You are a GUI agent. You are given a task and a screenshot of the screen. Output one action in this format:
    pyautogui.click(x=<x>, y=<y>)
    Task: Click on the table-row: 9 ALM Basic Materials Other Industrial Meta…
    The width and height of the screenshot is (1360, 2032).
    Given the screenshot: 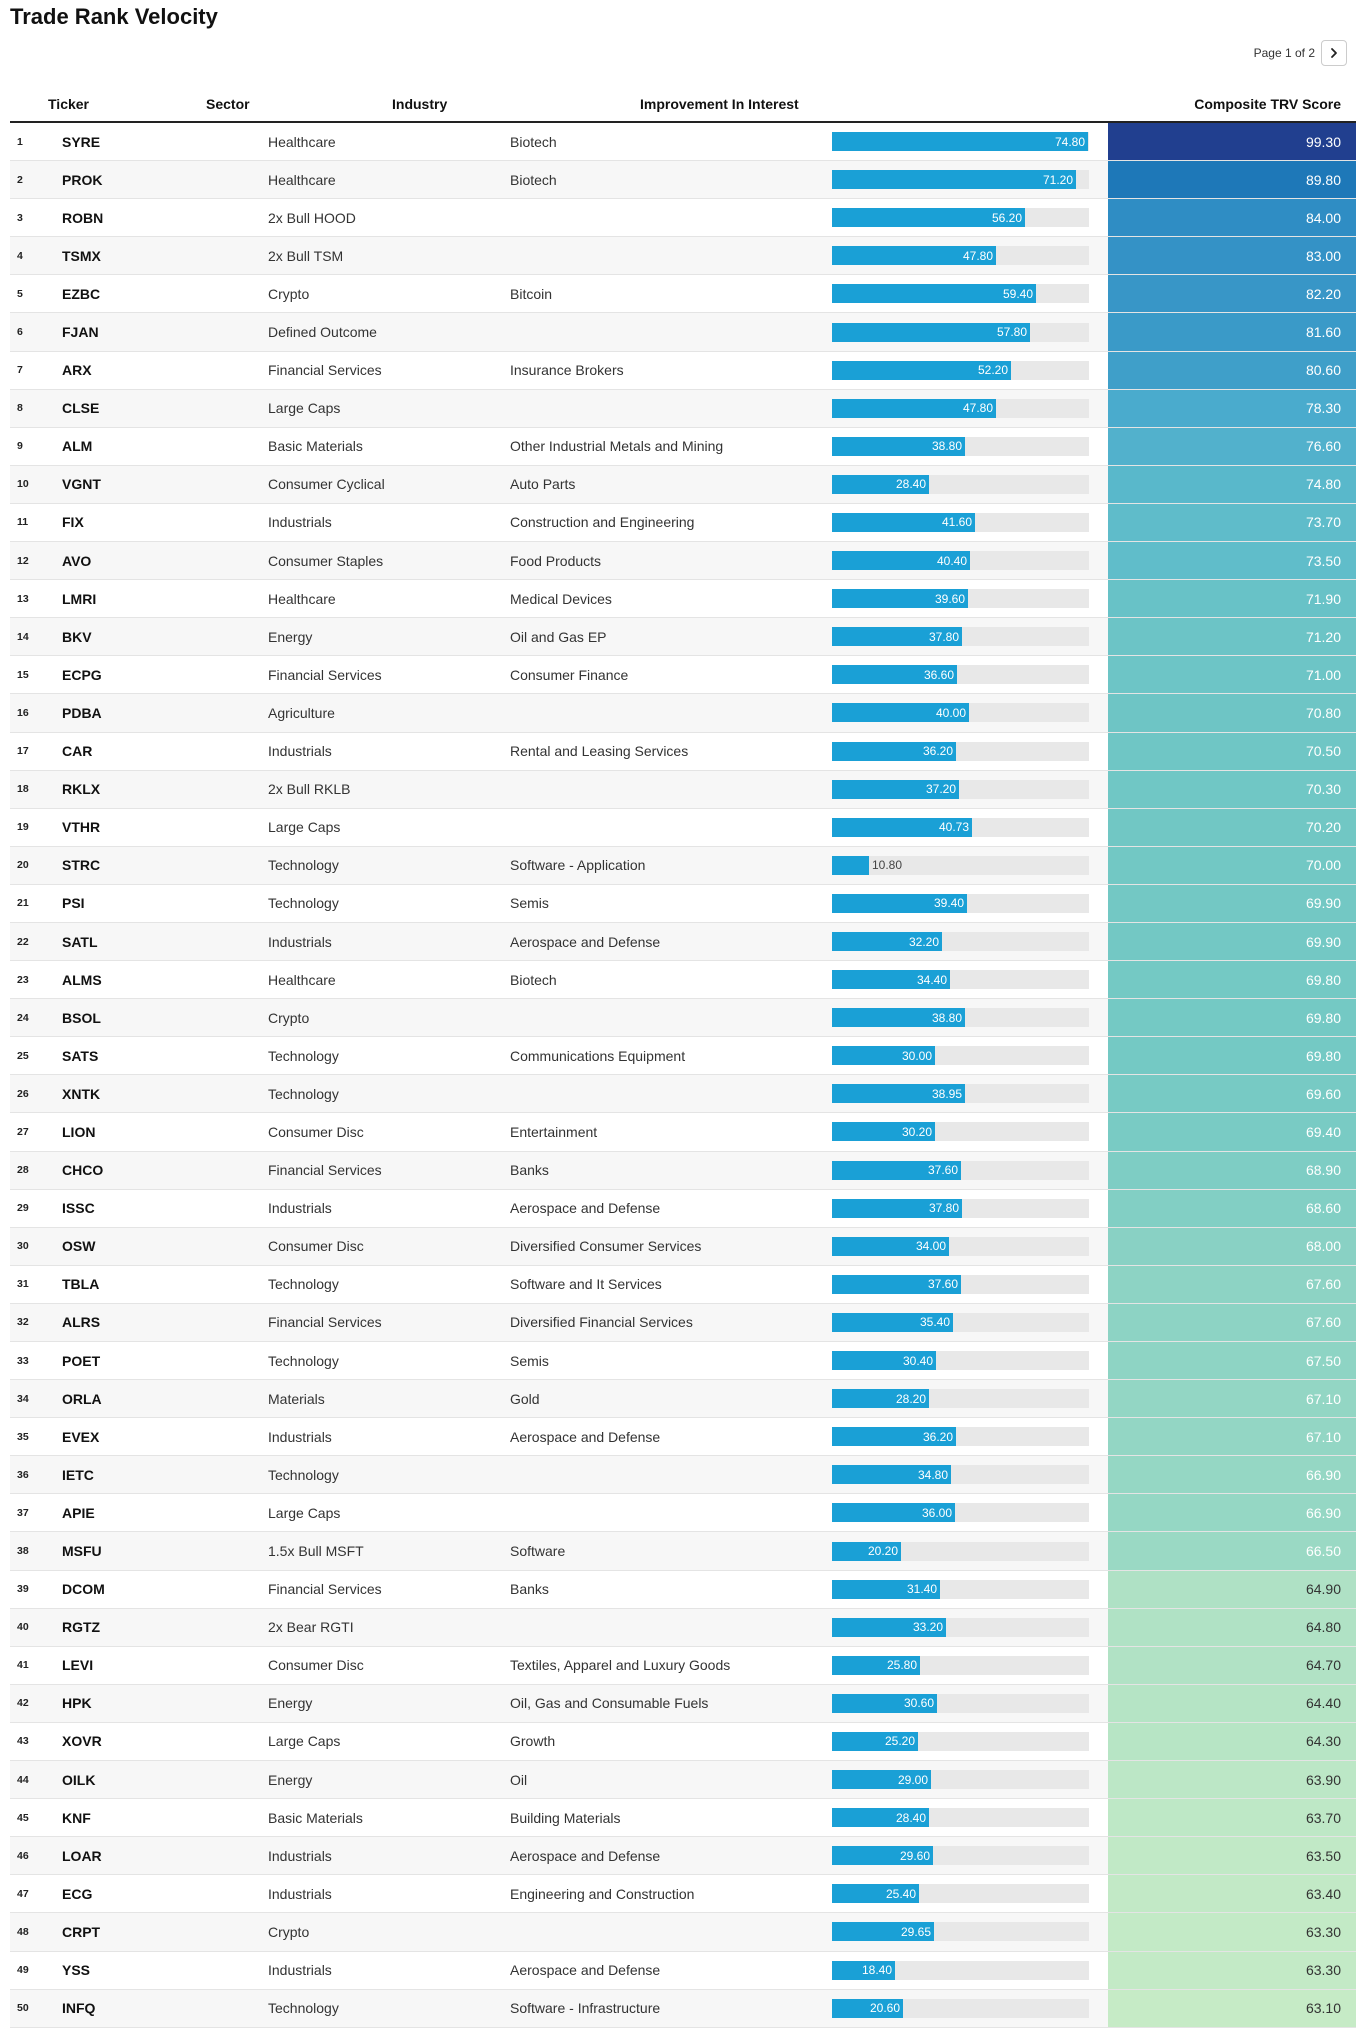 What is the action you would take?
    pyautogui.click(x=683, y=446)
    